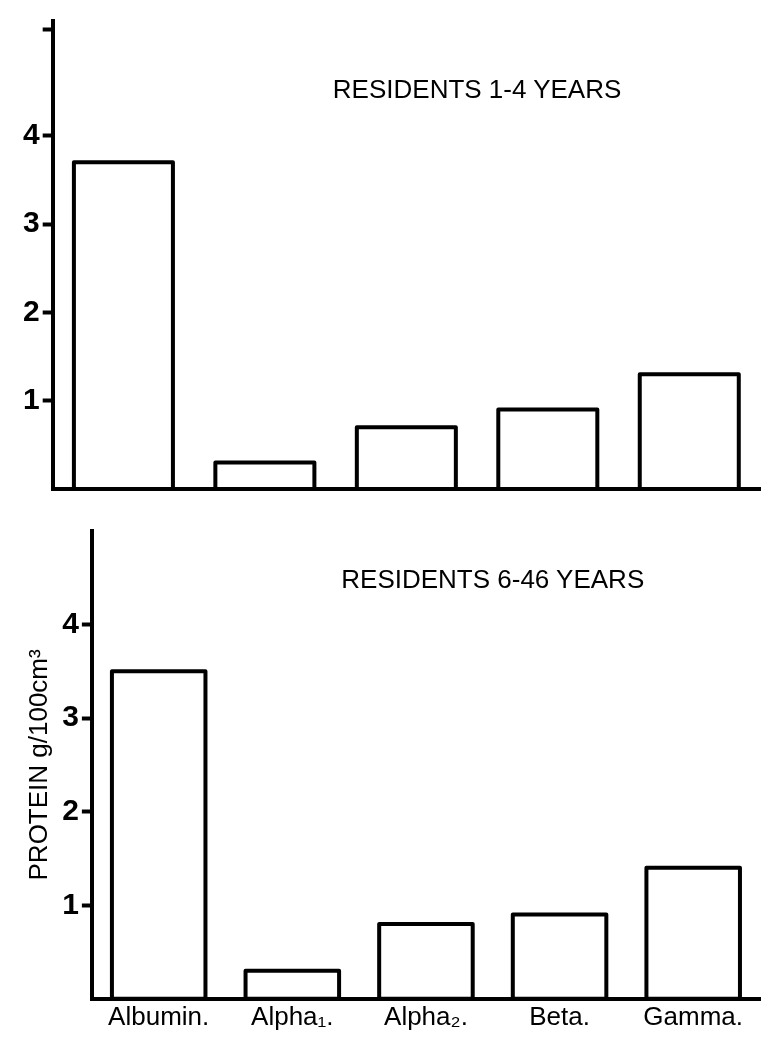 Image resolution: width=762 pixels, height=1042 pixels. What do you see at coordinates (493, 579) in the screenshot?
I see `text: RESIDENTS 6-46 YEARS` at bounding box center [493, 579].